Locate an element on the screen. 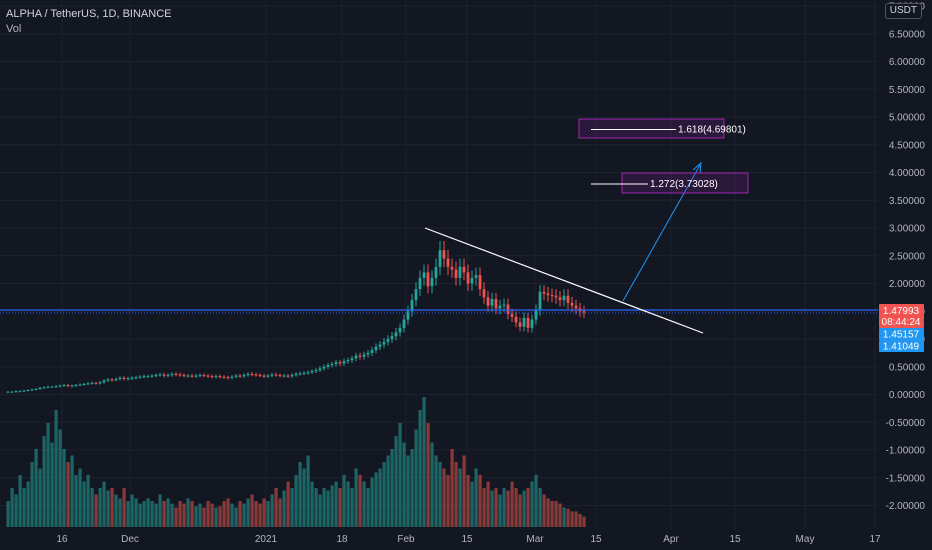 Image resolution: width=932 pixels, height=550 pixels. volume-label: Vol is located at coordinates (14, 29).